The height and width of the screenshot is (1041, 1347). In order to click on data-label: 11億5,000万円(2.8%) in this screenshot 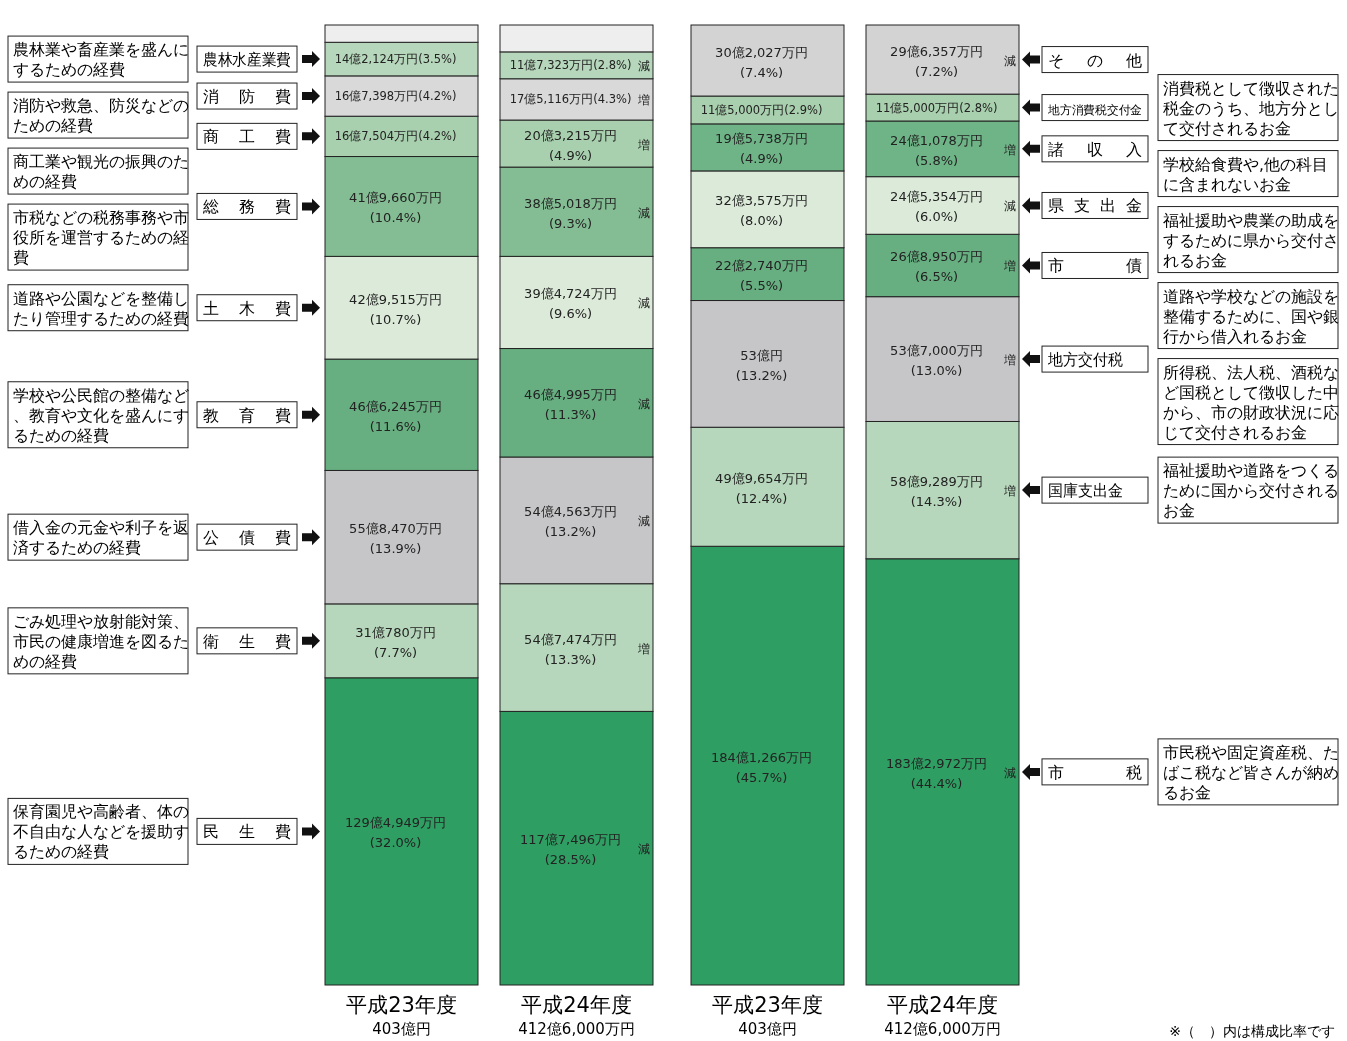, I will do `click(936, 107)`.